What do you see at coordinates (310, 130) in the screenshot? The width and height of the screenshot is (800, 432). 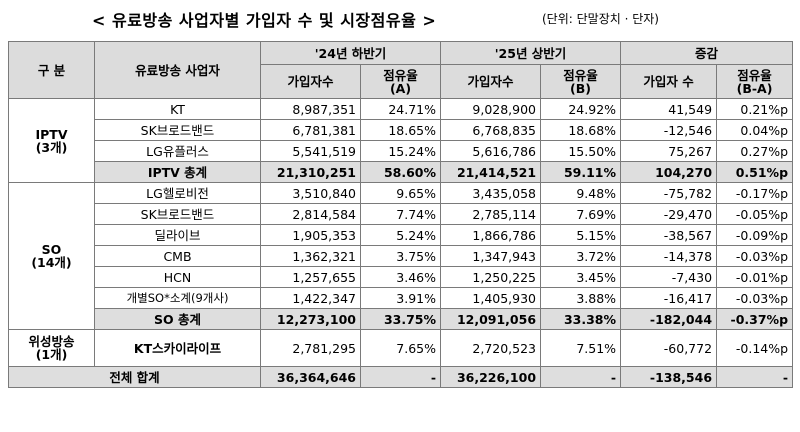 I see `subs-a: 6,781,381` at bounding box center [310, 130].